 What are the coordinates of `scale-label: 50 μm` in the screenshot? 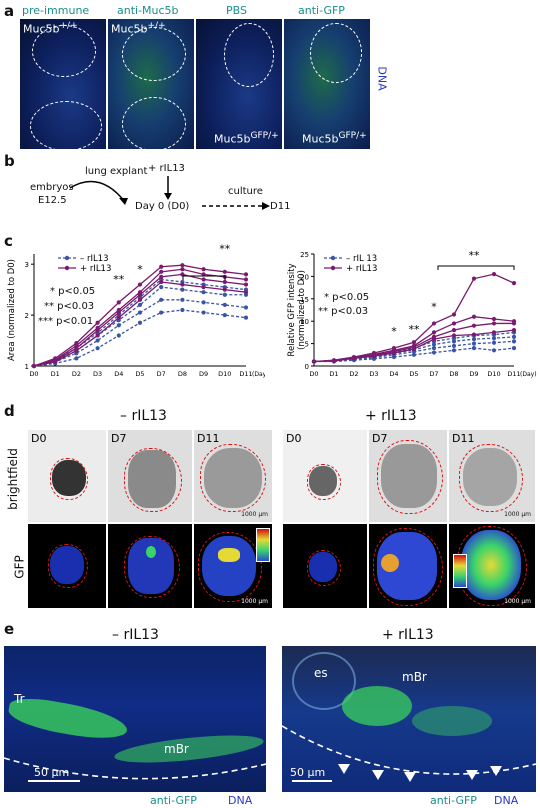 It's located at (52, 772).